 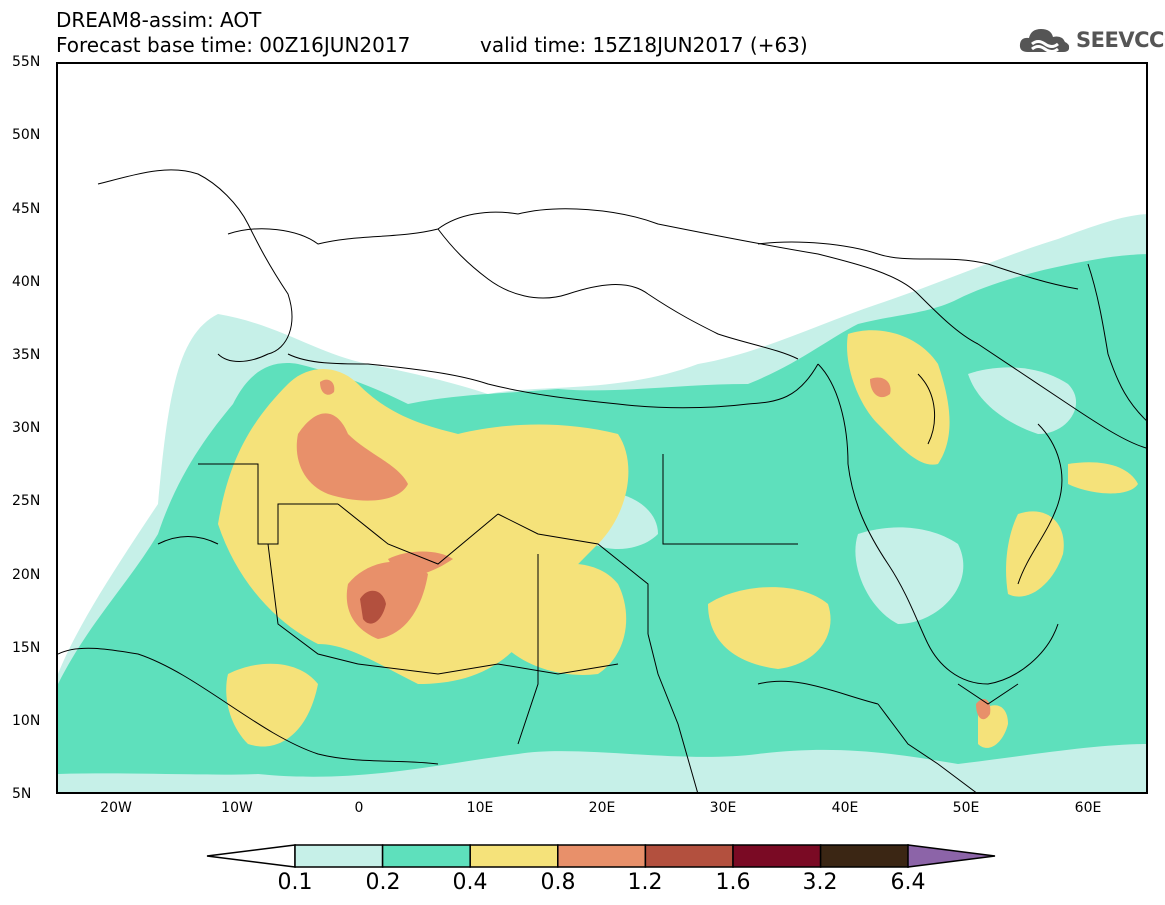 I want to click on valid-time: valid time: 15Z18JUN2017 (+63), so click(x=644, y=45).